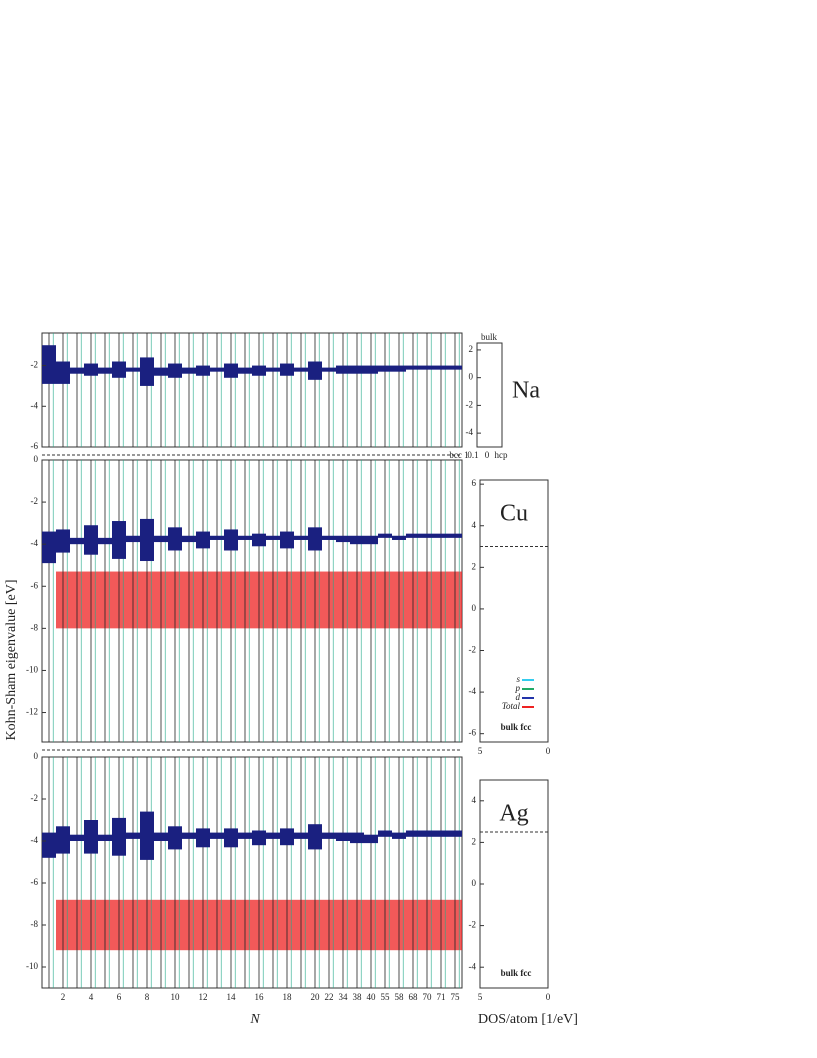  I want to click on x-tick-label: 55, so click(386, 997).